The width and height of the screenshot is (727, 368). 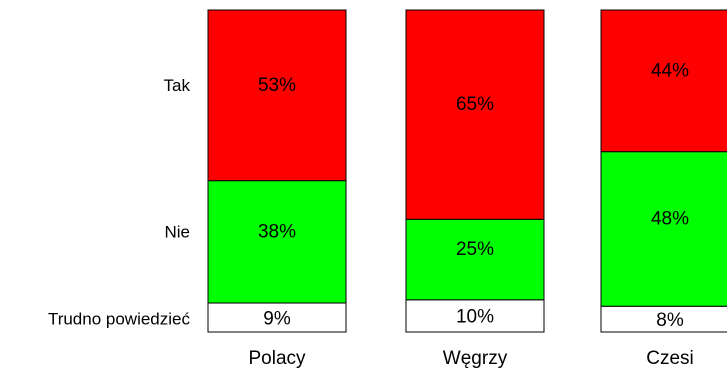 I want to click on bar-segment-czesi-nie, so click(x=663, y=229).